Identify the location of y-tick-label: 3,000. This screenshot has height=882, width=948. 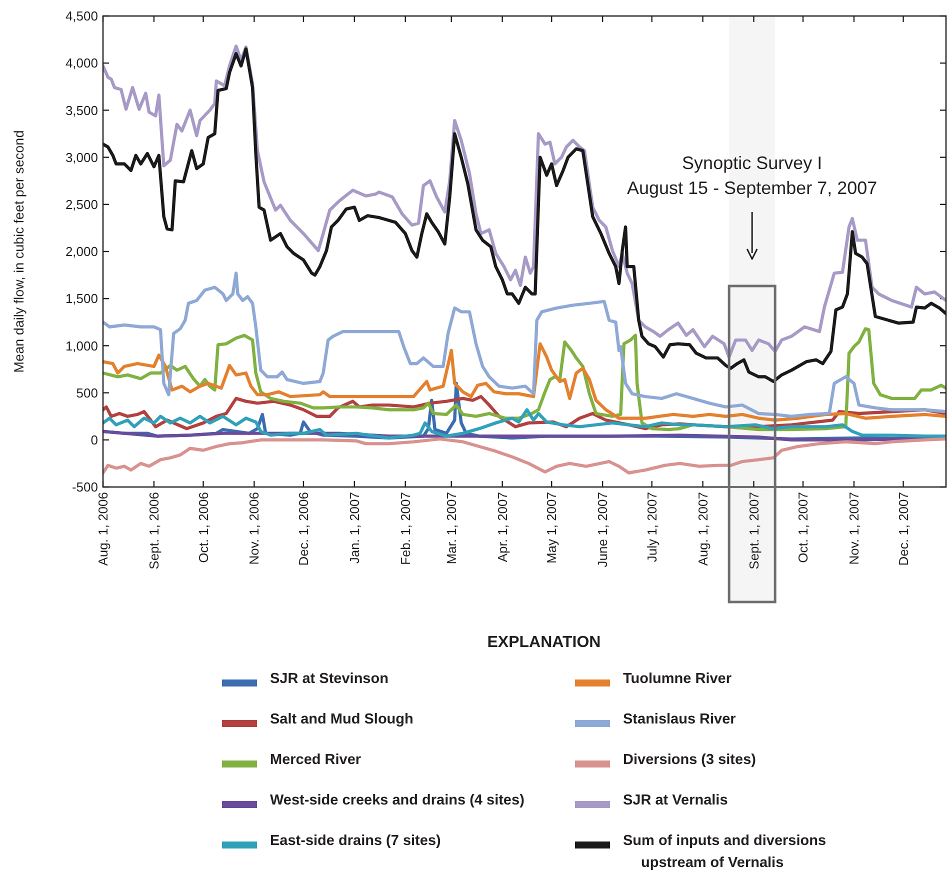
(81, 157).